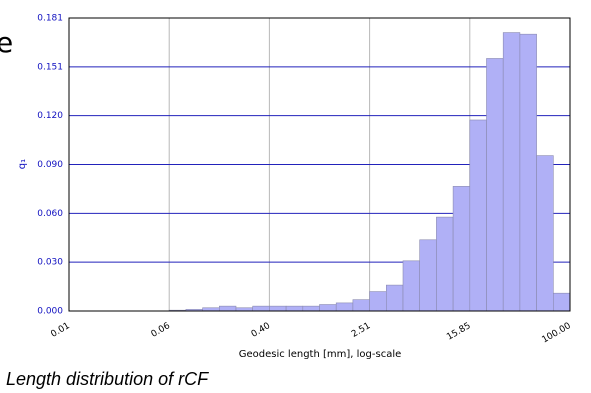 The image size is (591, 393). I want to click on x-tick-label: 0.01, so click(60, 330).